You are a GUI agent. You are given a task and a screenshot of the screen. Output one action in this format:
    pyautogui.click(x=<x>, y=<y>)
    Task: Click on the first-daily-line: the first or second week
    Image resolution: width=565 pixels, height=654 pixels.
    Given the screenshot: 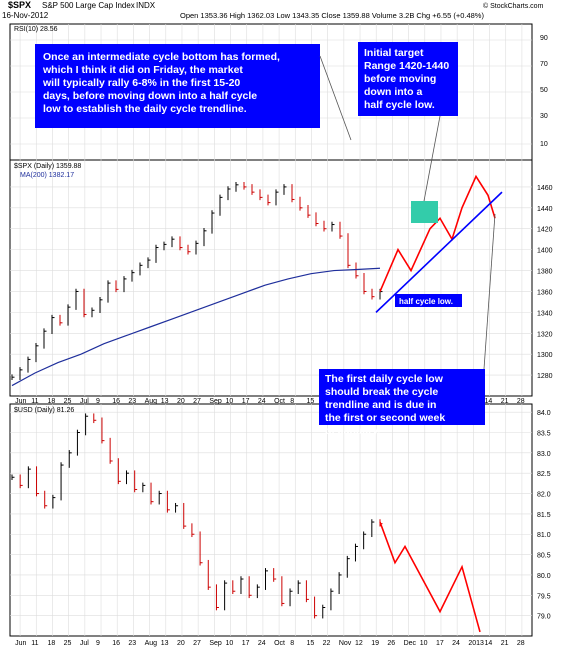 What is the action you would take?
    pyautogui.click(x=385, y=418)
    